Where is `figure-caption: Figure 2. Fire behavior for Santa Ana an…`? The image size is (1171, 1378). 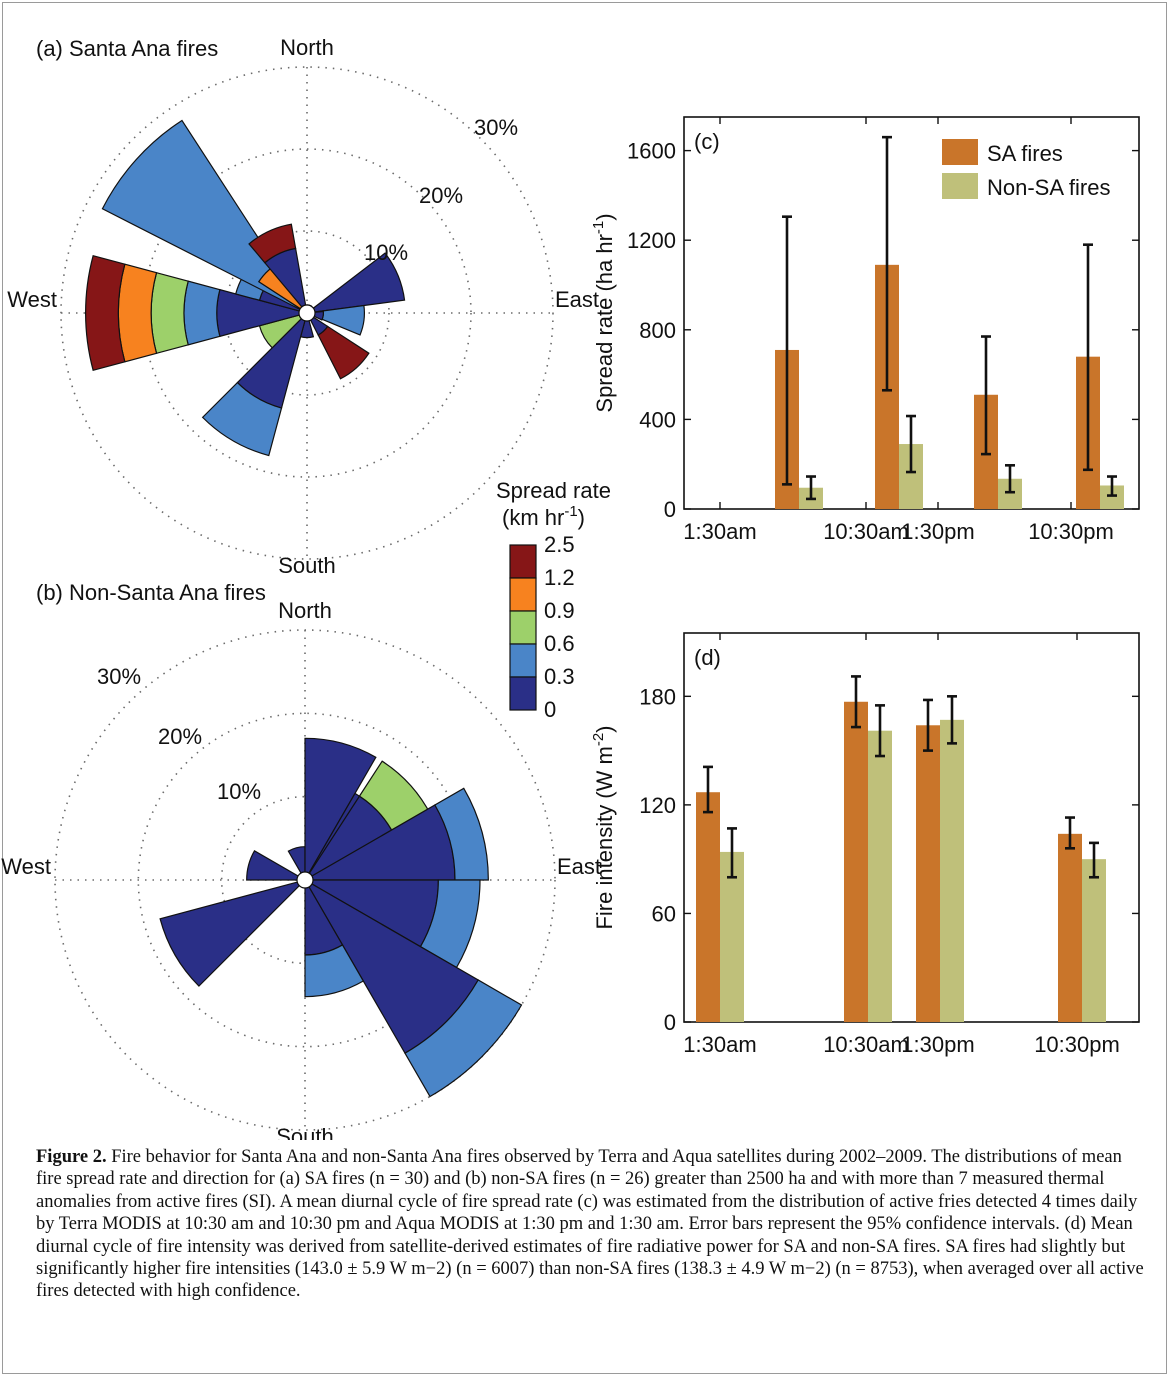 figure-caption: Figure 2. Fire behavior for Santa Ana an… is located at coordinates (591, 1224).